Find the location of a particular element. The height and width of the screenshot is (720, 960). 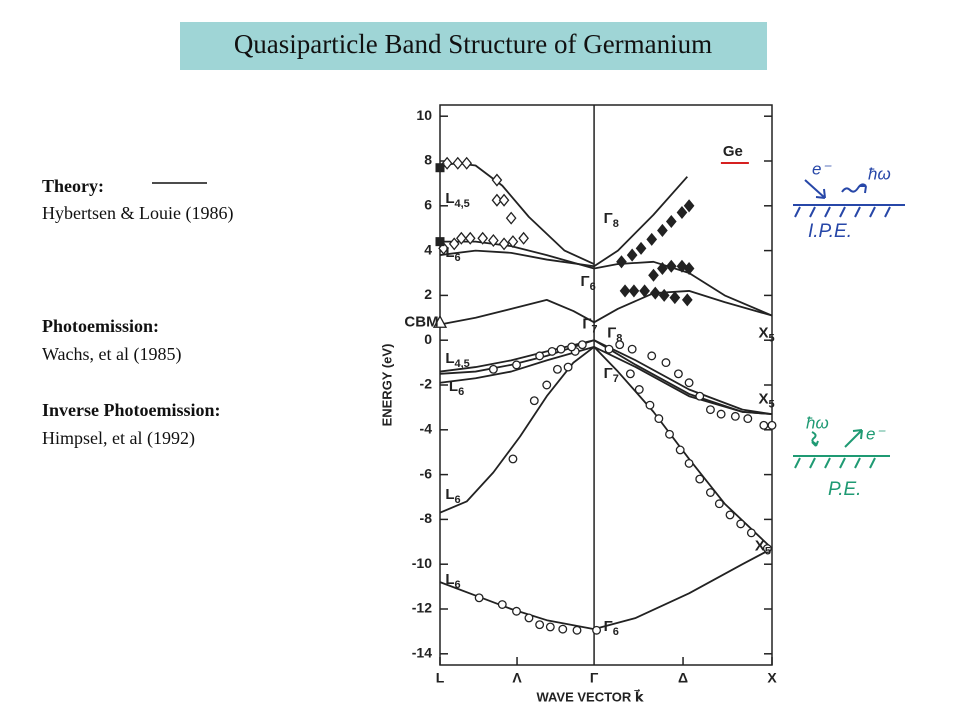

band-label: CBM is located at coordinates (421, 321).